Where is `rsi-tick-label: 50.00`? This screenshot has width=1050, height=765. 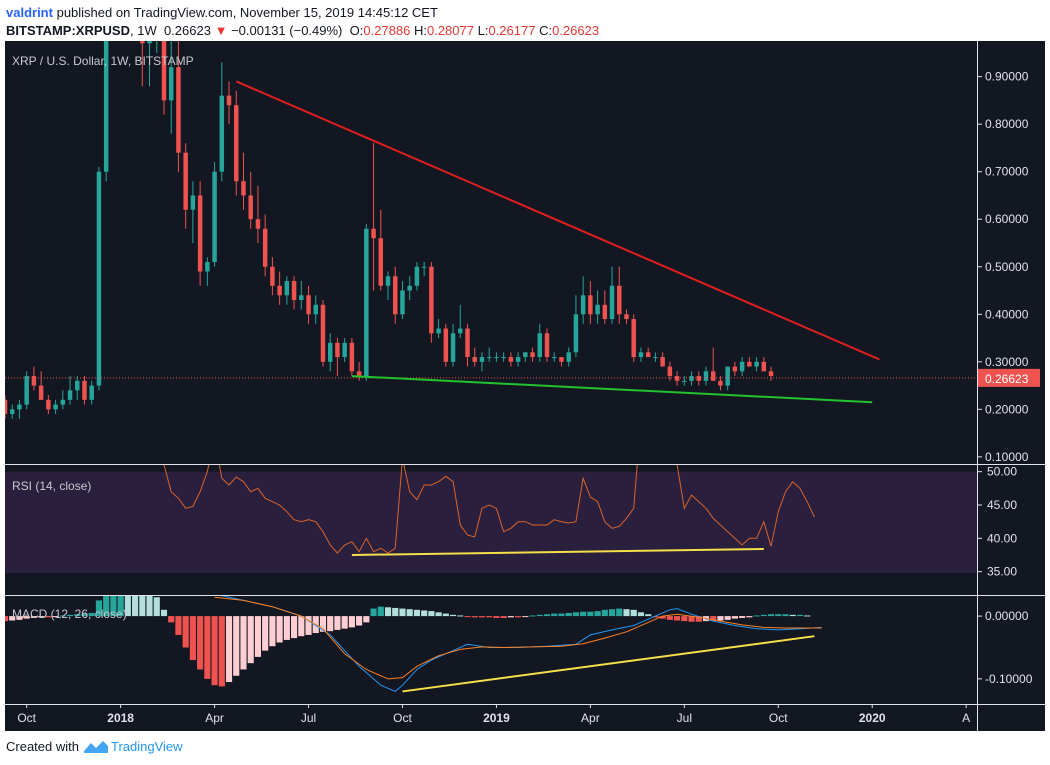
rsi-tick-label: 50.00 is located at coordinates (1002, 472).